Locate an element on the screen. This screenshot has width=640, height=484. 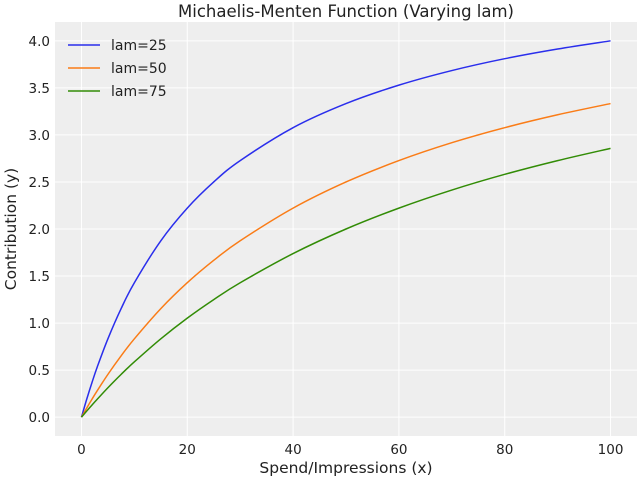
y-tick-label: 4.0 is located at coordinates (39, 42).